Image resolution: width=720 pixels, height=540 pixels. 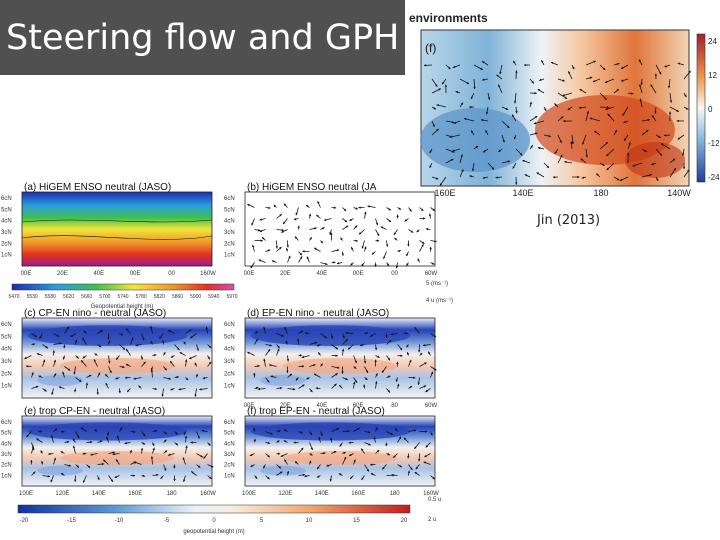 What do you see at coordinates (6, 256) in the screenshot?
I see `panel-y-tick: 1cN` at bounding box center [6, 256].